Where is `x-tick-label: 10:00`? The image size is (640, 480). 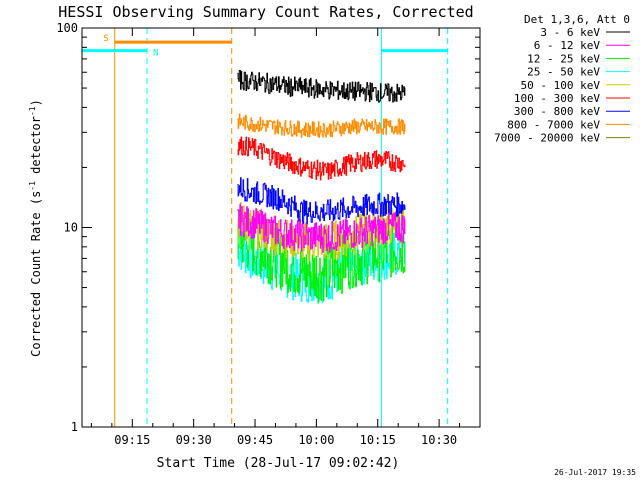
x-tick-label: 10:00 is located at coordinates (316, 440).